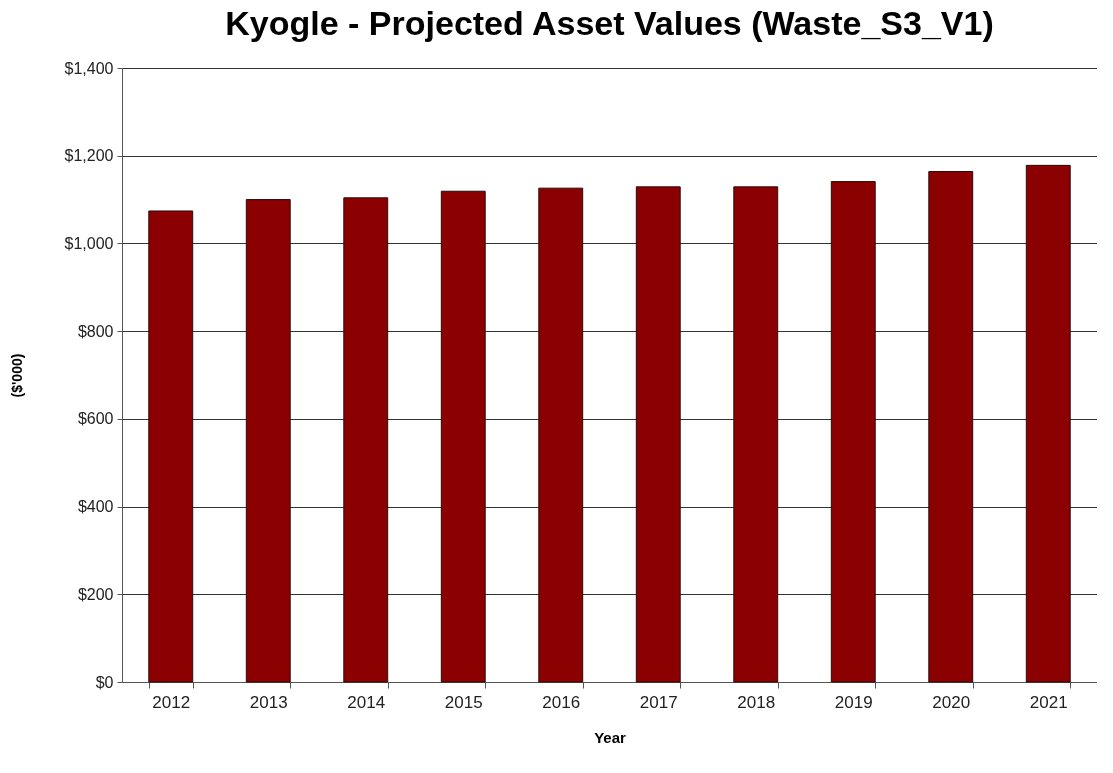 Image resolution: width=1113 pixels, height=773 pixels. Describe the element at coordinates (95, 331) in the screenshot. I see `y-tick-label: $800` at that location.